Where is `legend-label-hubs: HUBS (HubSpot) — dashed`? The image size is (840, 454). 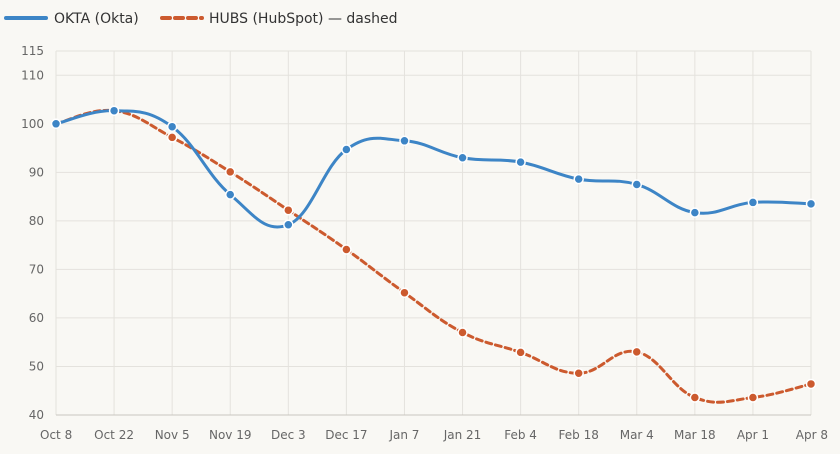
legend-label-hubs: HUBS (HubSpot) — dashed is located at coordinates (303, 19).